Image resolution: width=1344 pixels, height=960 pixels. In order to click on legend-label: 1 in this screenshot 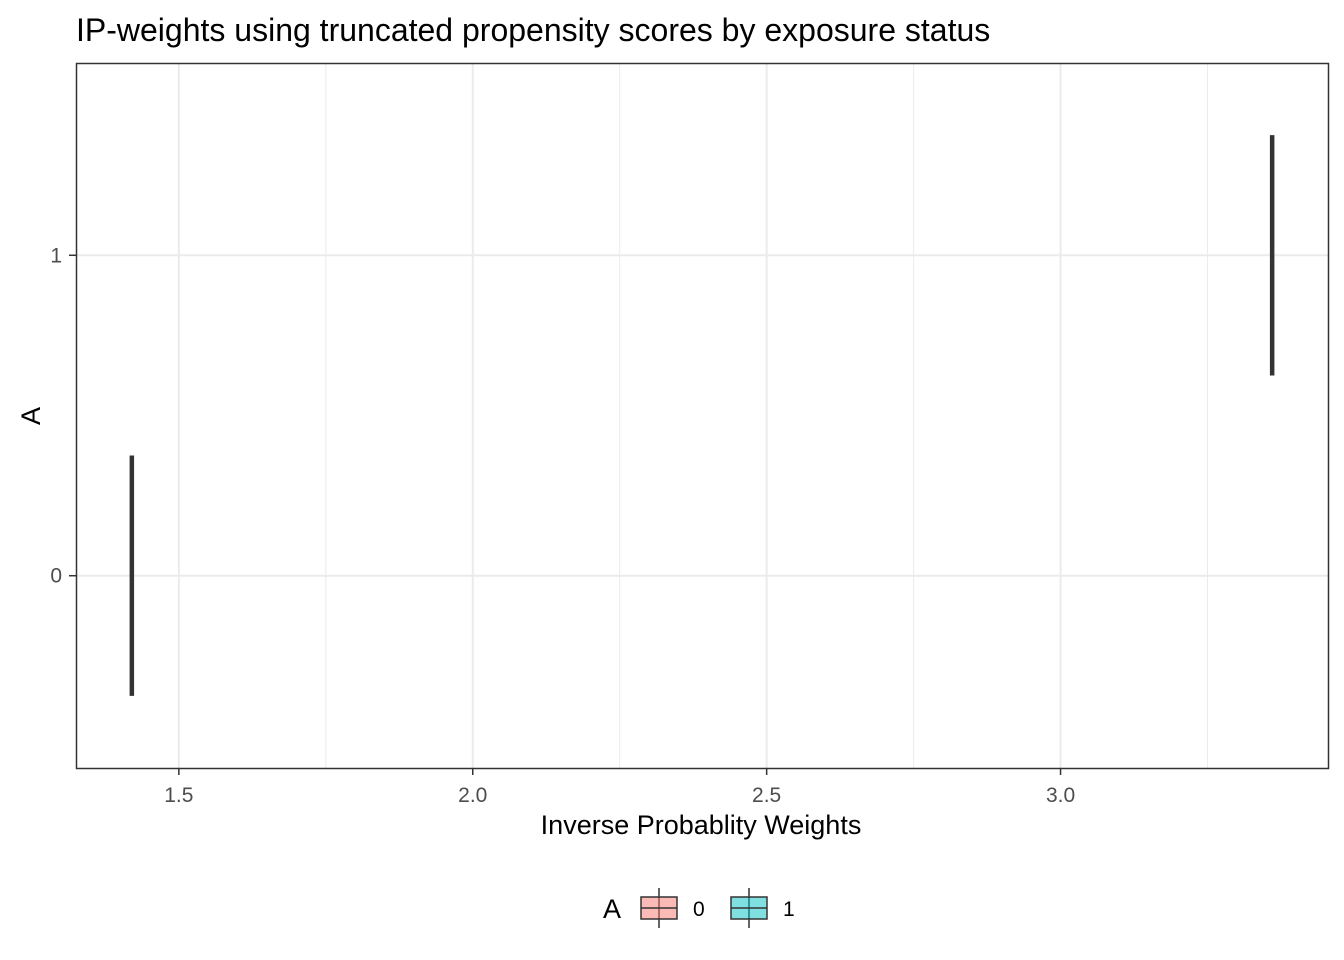, I will do `click(789, 909)`.